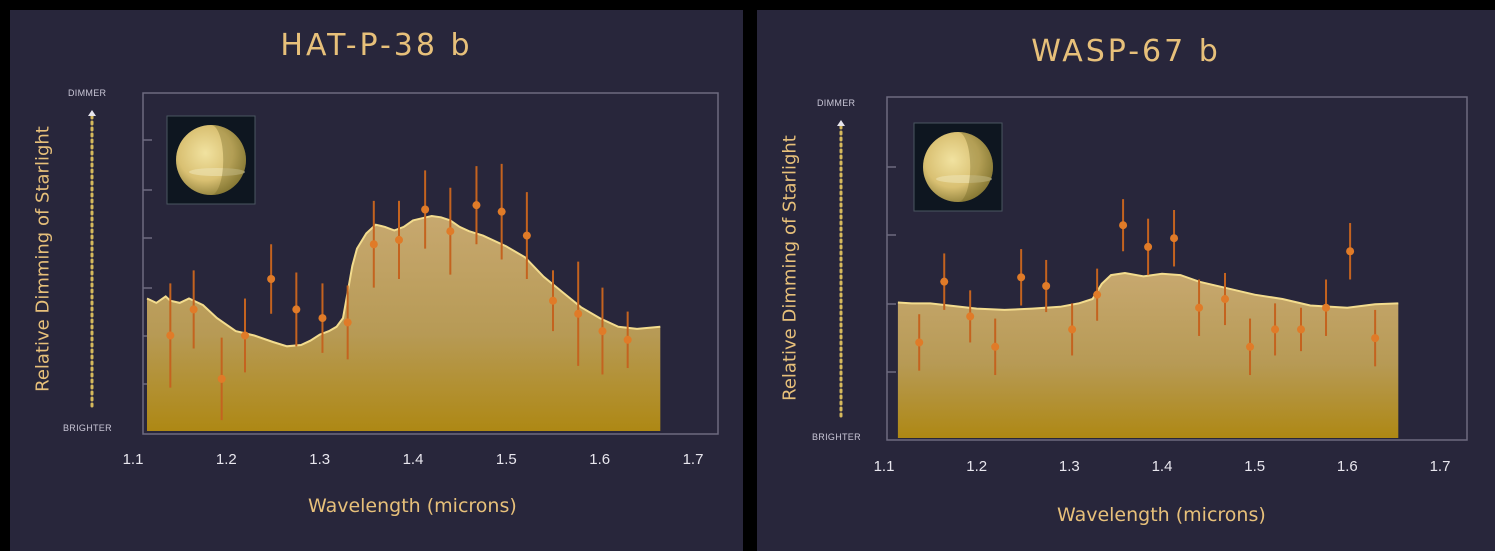  I want to click on chart-title: WASP-67 b, so click(1126, 51).